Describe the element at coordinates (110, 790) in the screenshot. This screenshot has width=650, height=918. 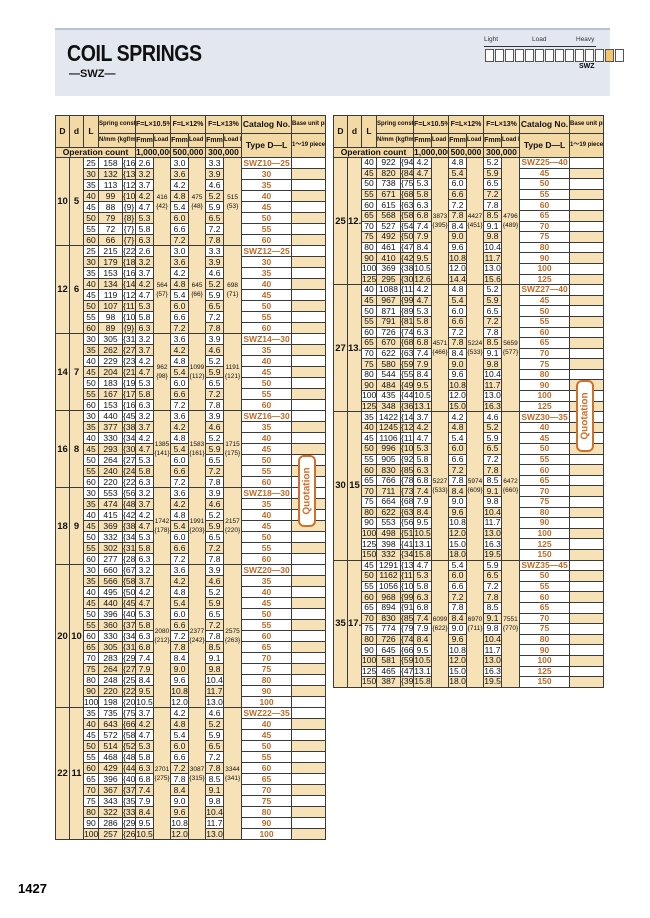
I see `spring-constant-n: 367` at that location.